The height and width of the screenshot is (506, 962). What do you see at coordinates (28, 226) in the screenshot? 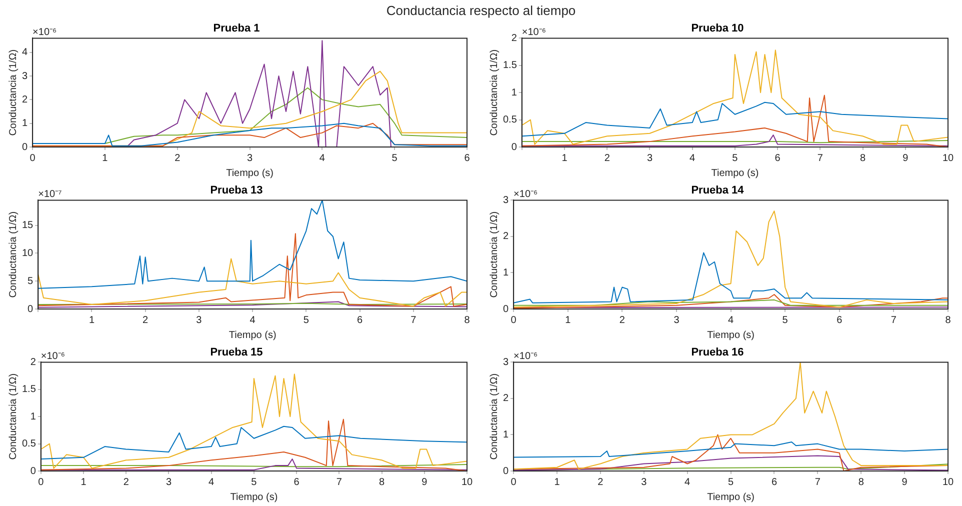
I see `y-tick-label: 15` at bounding box center [28, 226].